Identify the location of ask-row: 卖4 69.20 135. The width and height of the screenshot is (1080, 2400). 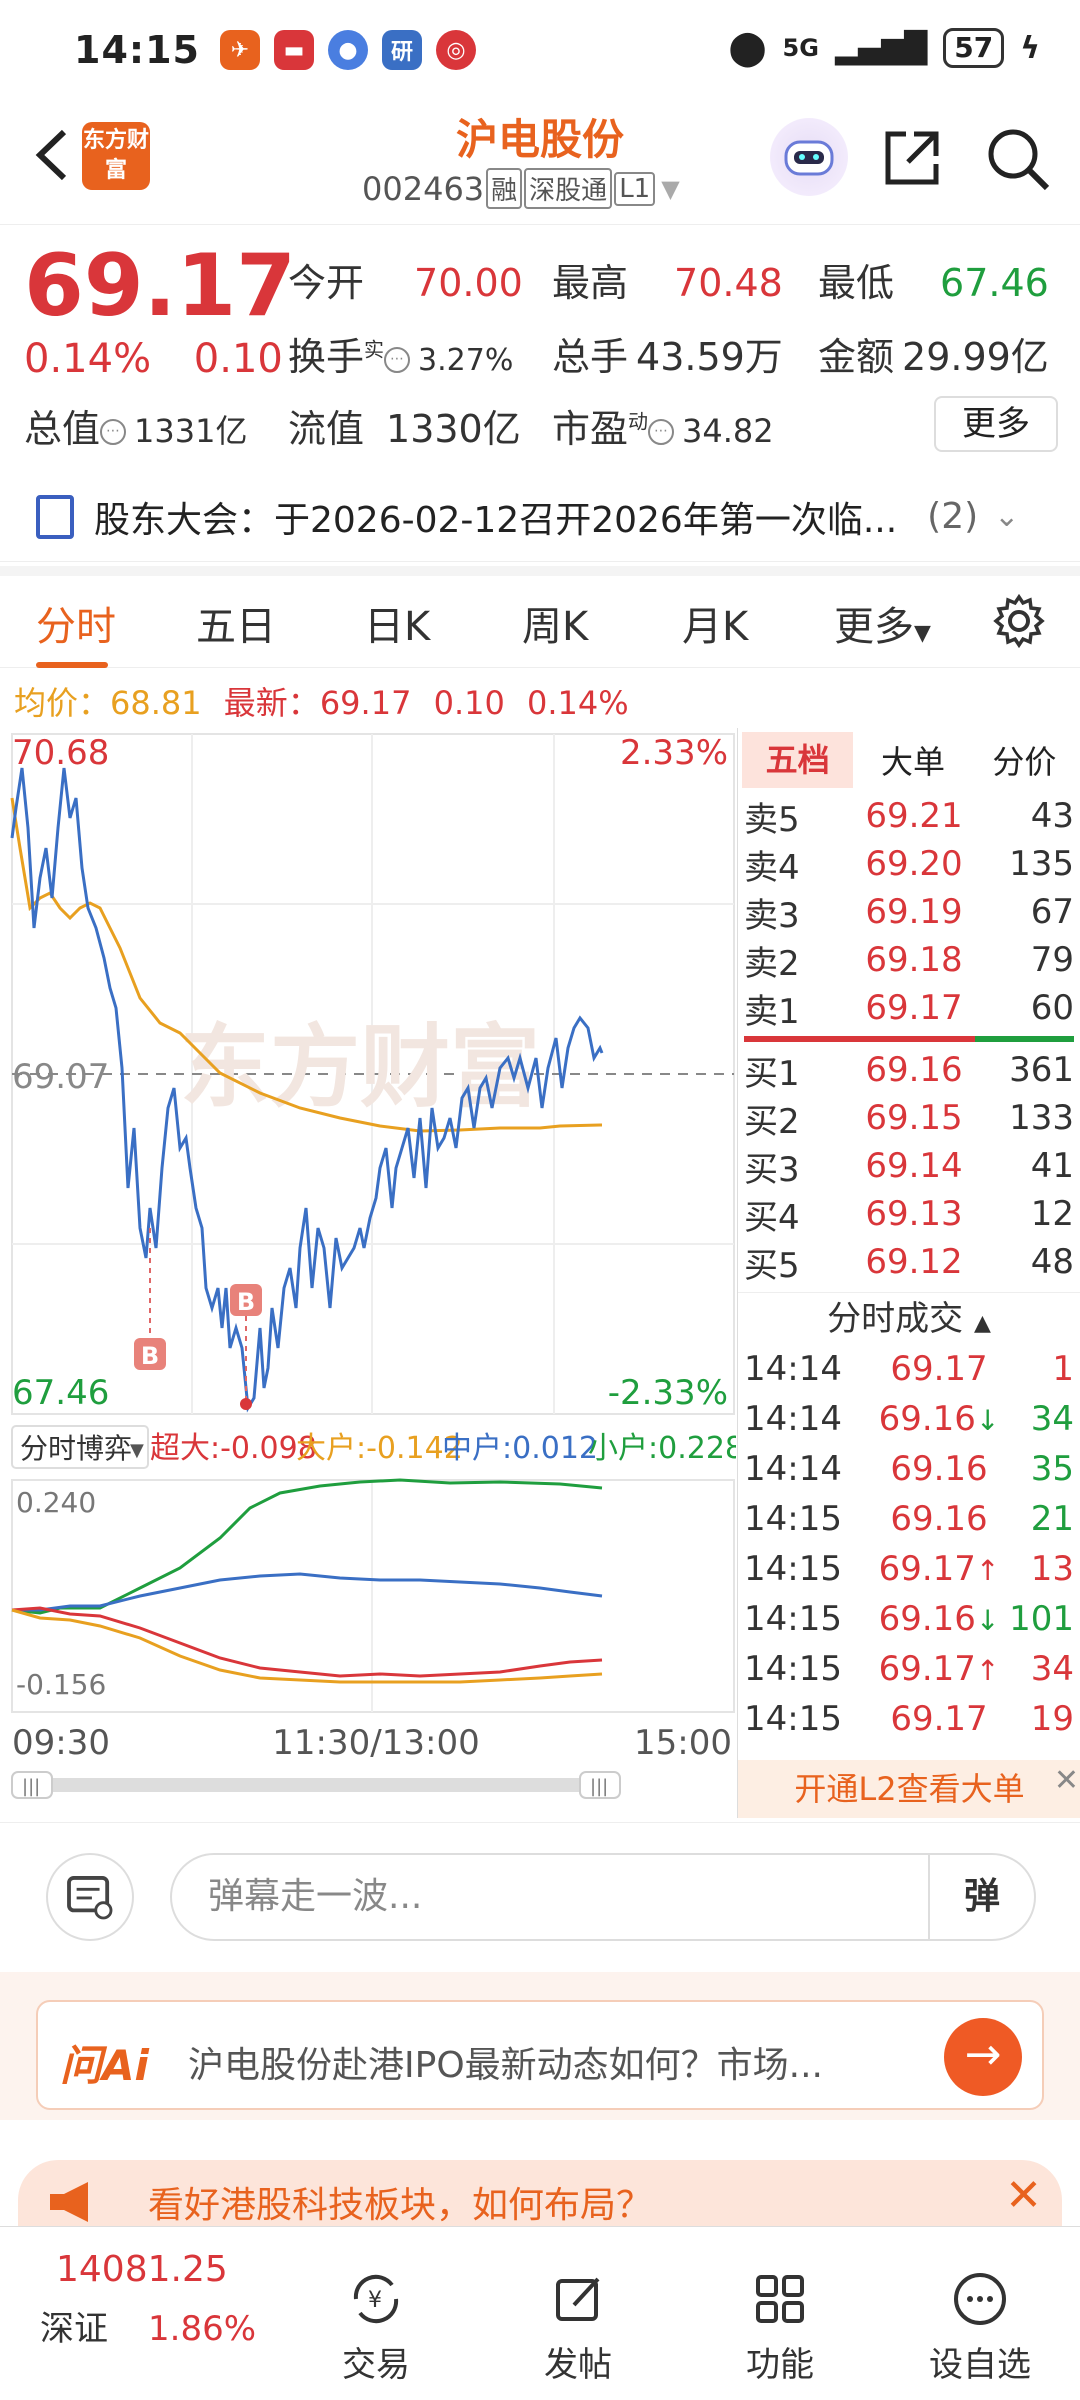
(909, 864).